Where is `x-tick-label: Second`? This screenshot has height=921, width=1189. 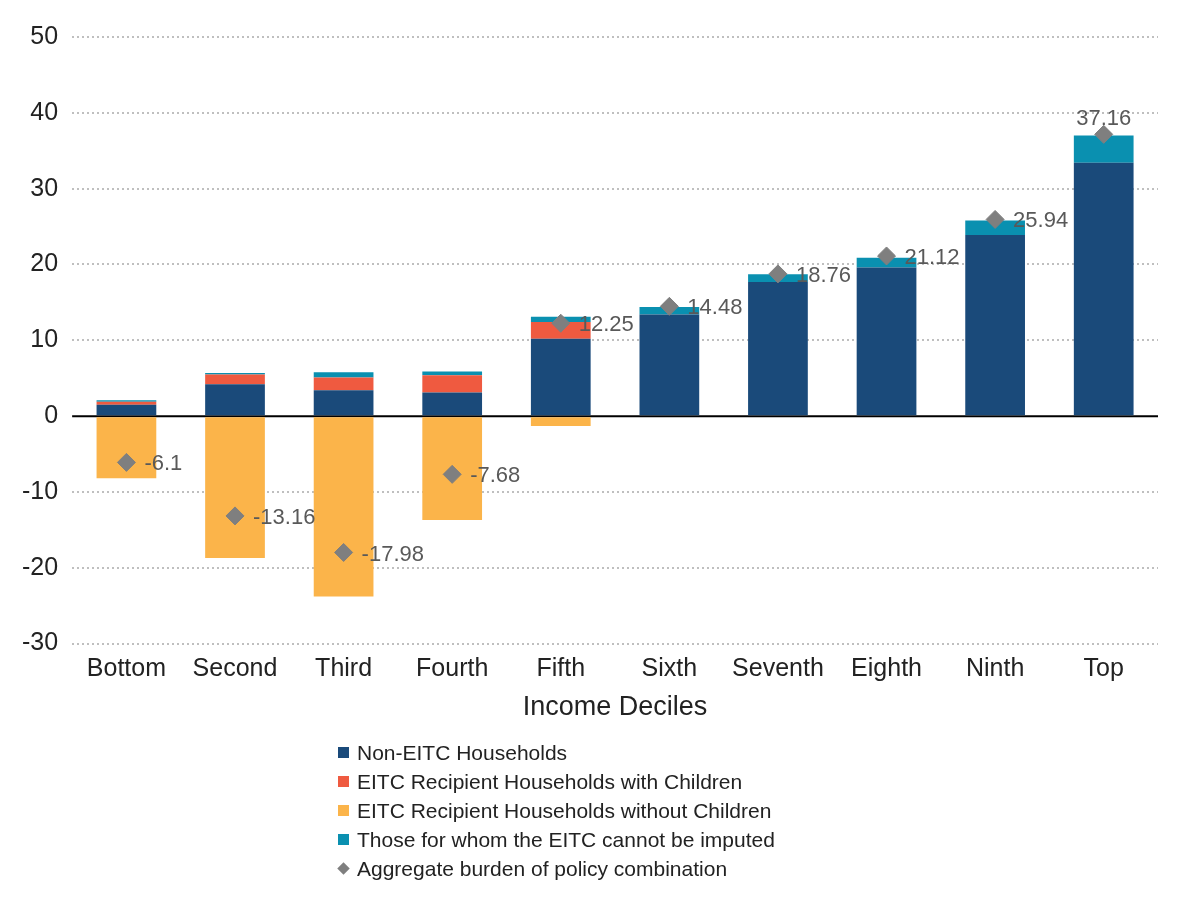 x-tick-label: Second is located at coordinates (235, 667).